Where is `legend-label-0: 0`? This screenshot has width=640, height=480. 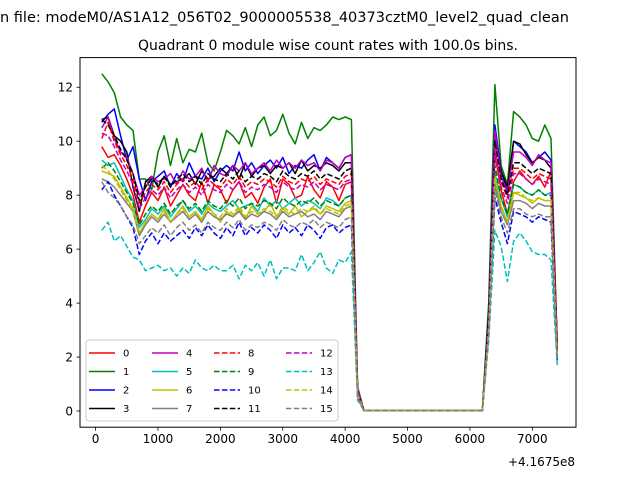
legend-label-0: 0 is located at coordinates (126, 354).